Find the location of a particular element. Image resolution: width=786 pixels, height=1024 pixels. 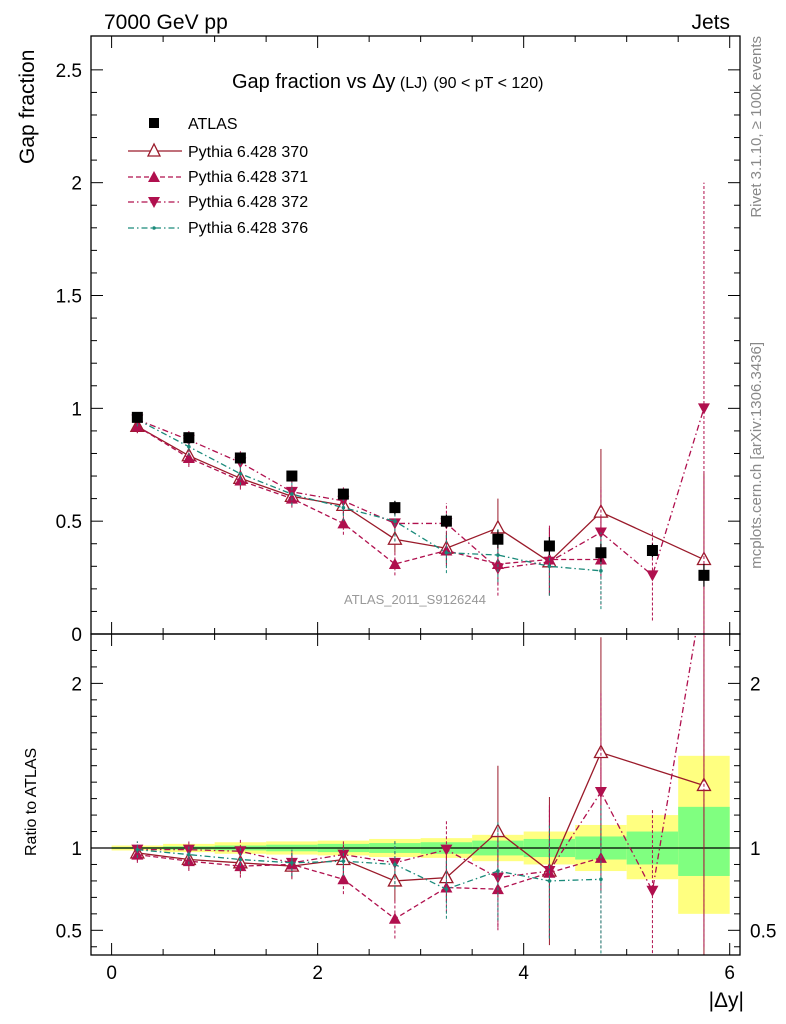

legend-372-label: Pythia 6.428 372 is located at coordinates (248, 202).